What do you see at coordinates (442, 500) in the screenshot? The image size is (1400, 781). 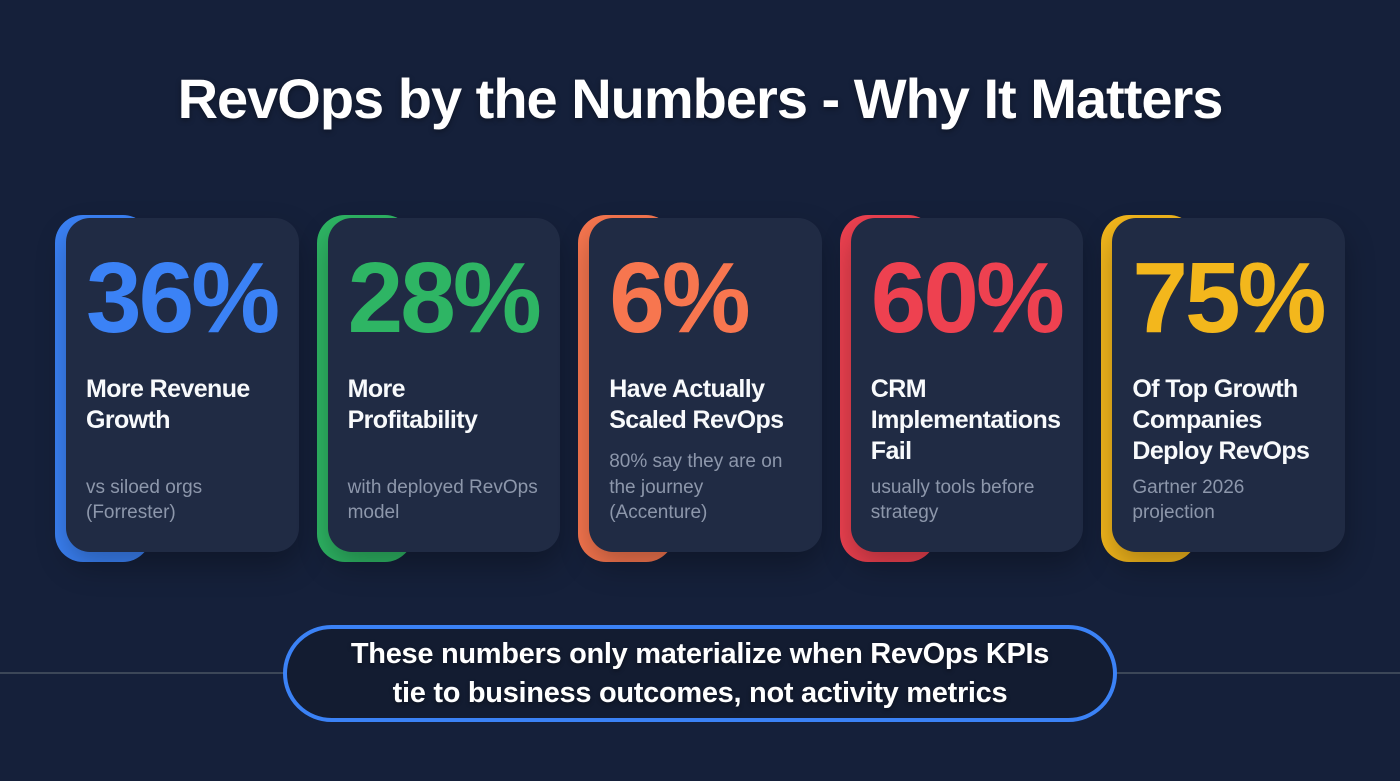 I see `stat-note: with deployed RevOps model` at bounding box center [442, 500].